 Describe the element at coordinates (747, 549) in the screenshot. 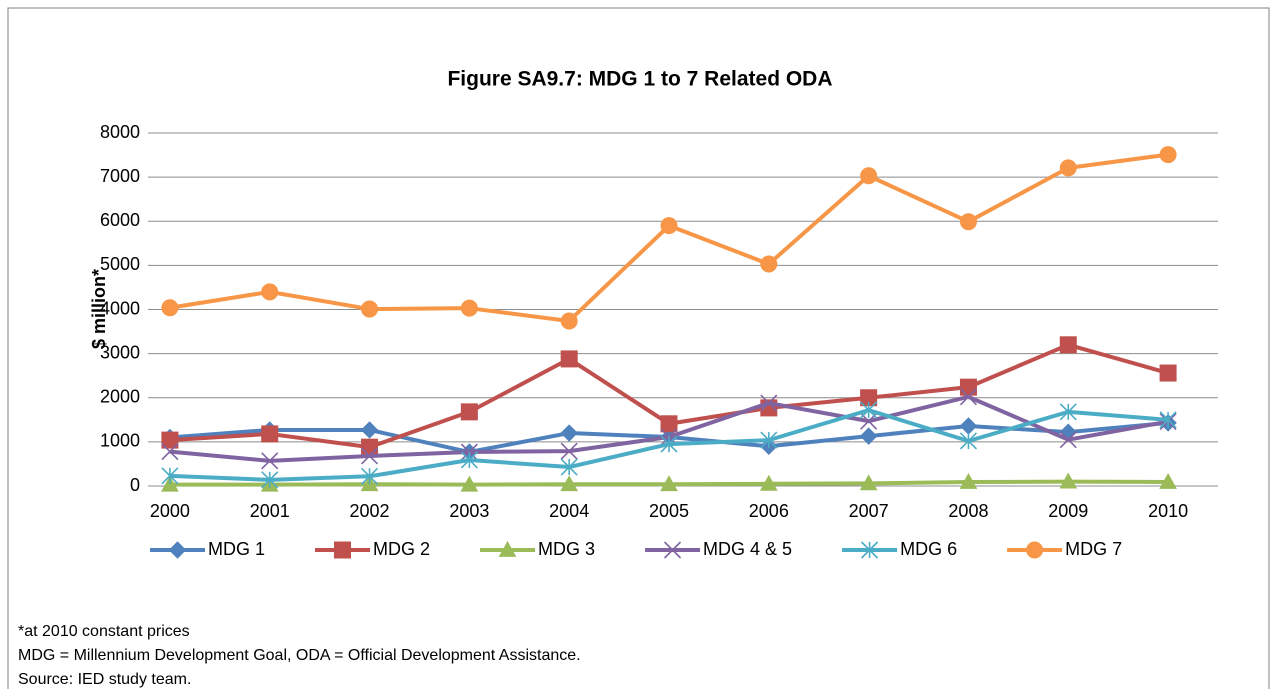

I see `legend-label: MDG 4 & 5` at that location.